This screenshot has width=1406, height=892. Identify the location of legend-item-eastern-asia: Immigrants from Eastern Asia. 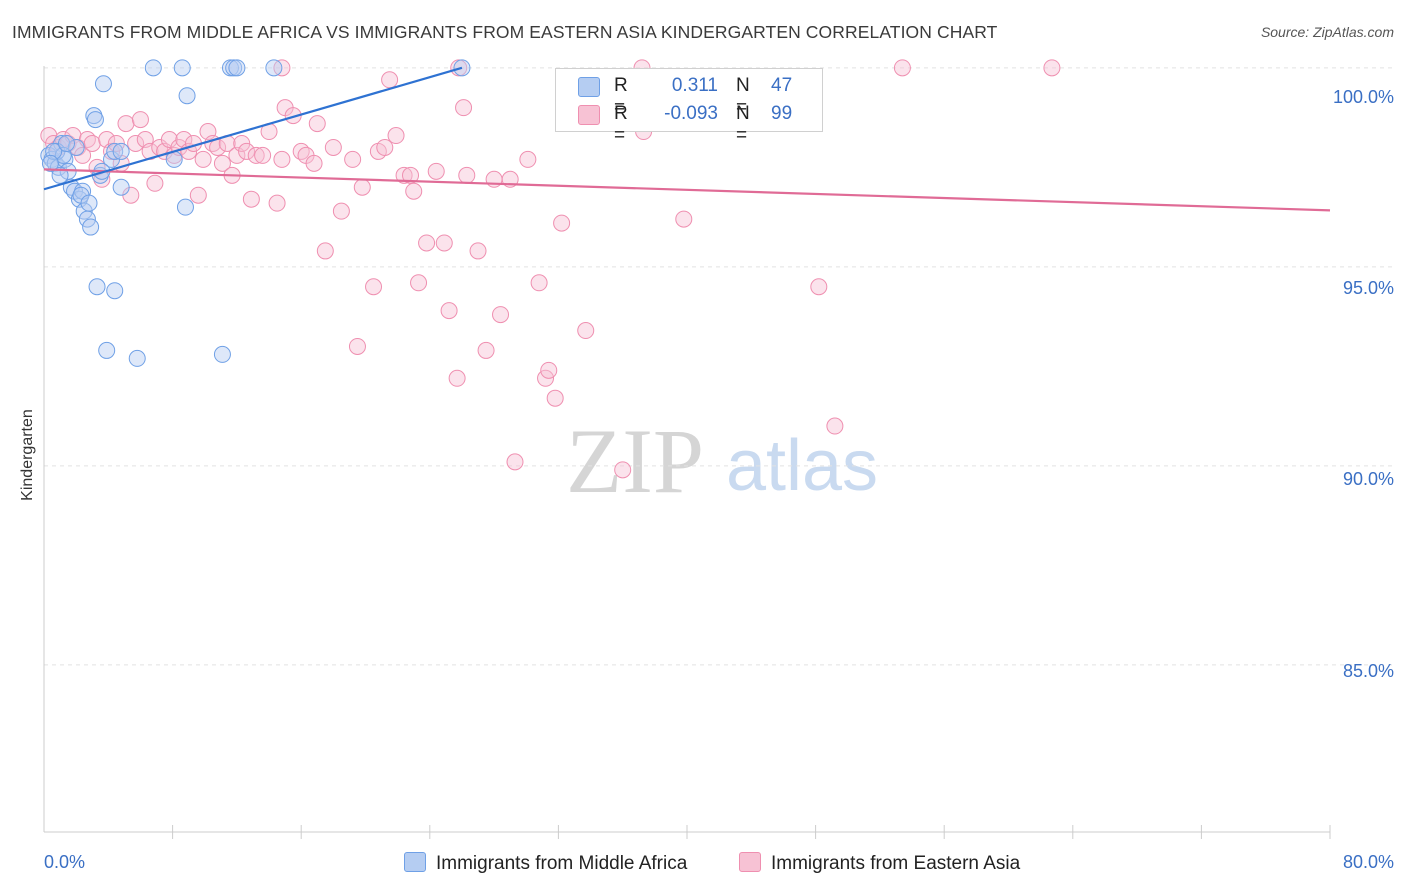
(879, 863).